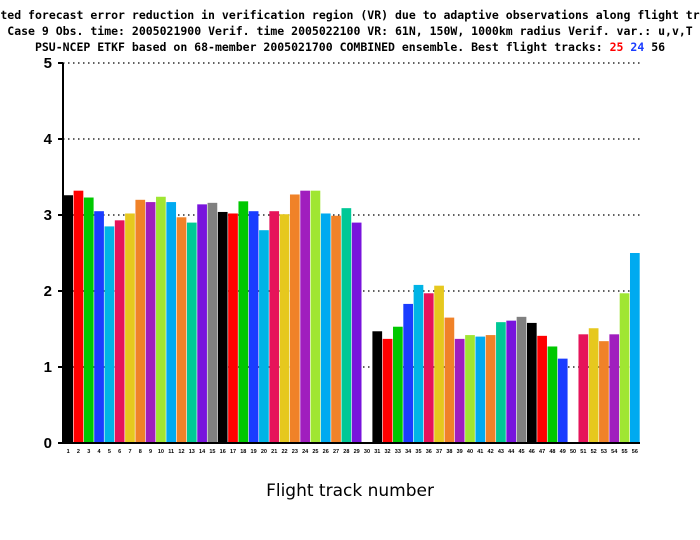 Image resolution: width=700 pixels, height=540 pixels. Describe the element at coordinates (150, 452) in the screenshot. I see `x-tick-label-9: 9` at that location.